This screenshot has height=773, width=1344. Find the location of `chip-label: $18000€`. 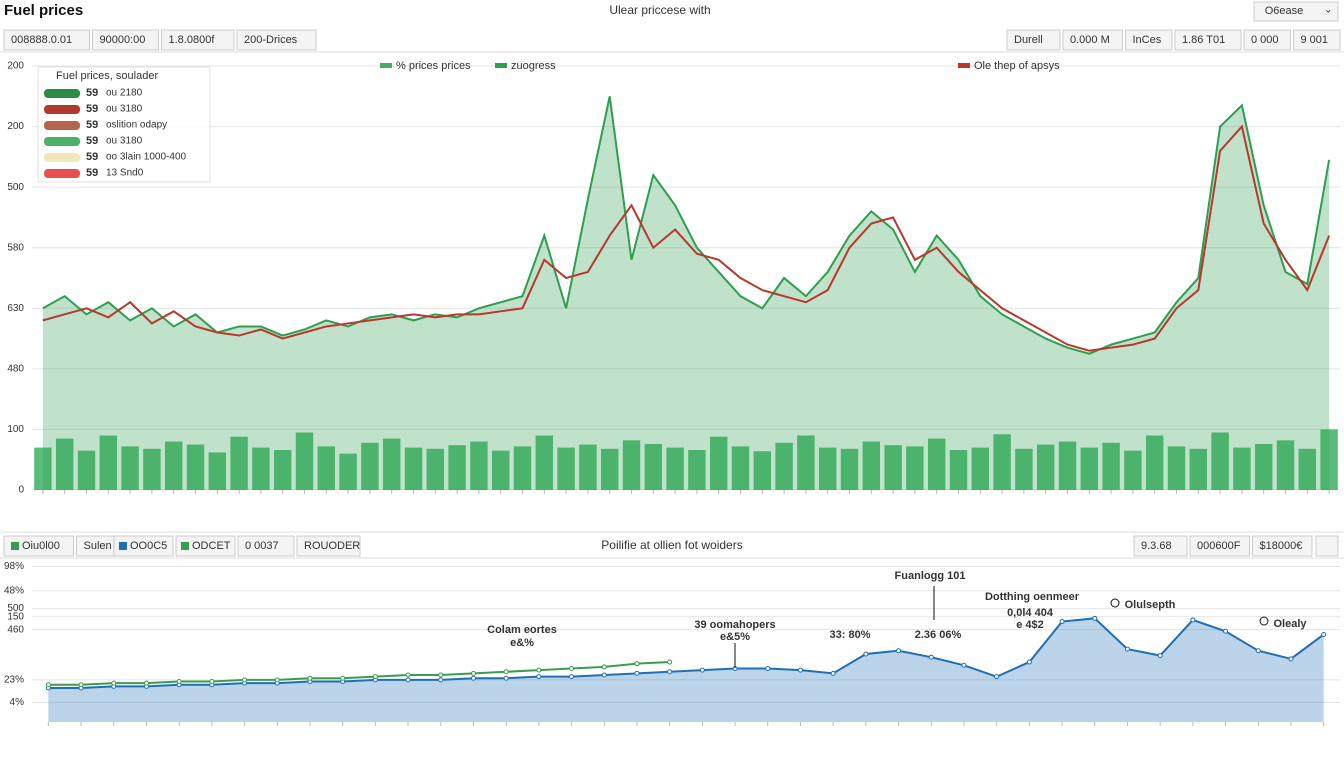

chip-label: $18000€ is located at coordinates (1281, 546).